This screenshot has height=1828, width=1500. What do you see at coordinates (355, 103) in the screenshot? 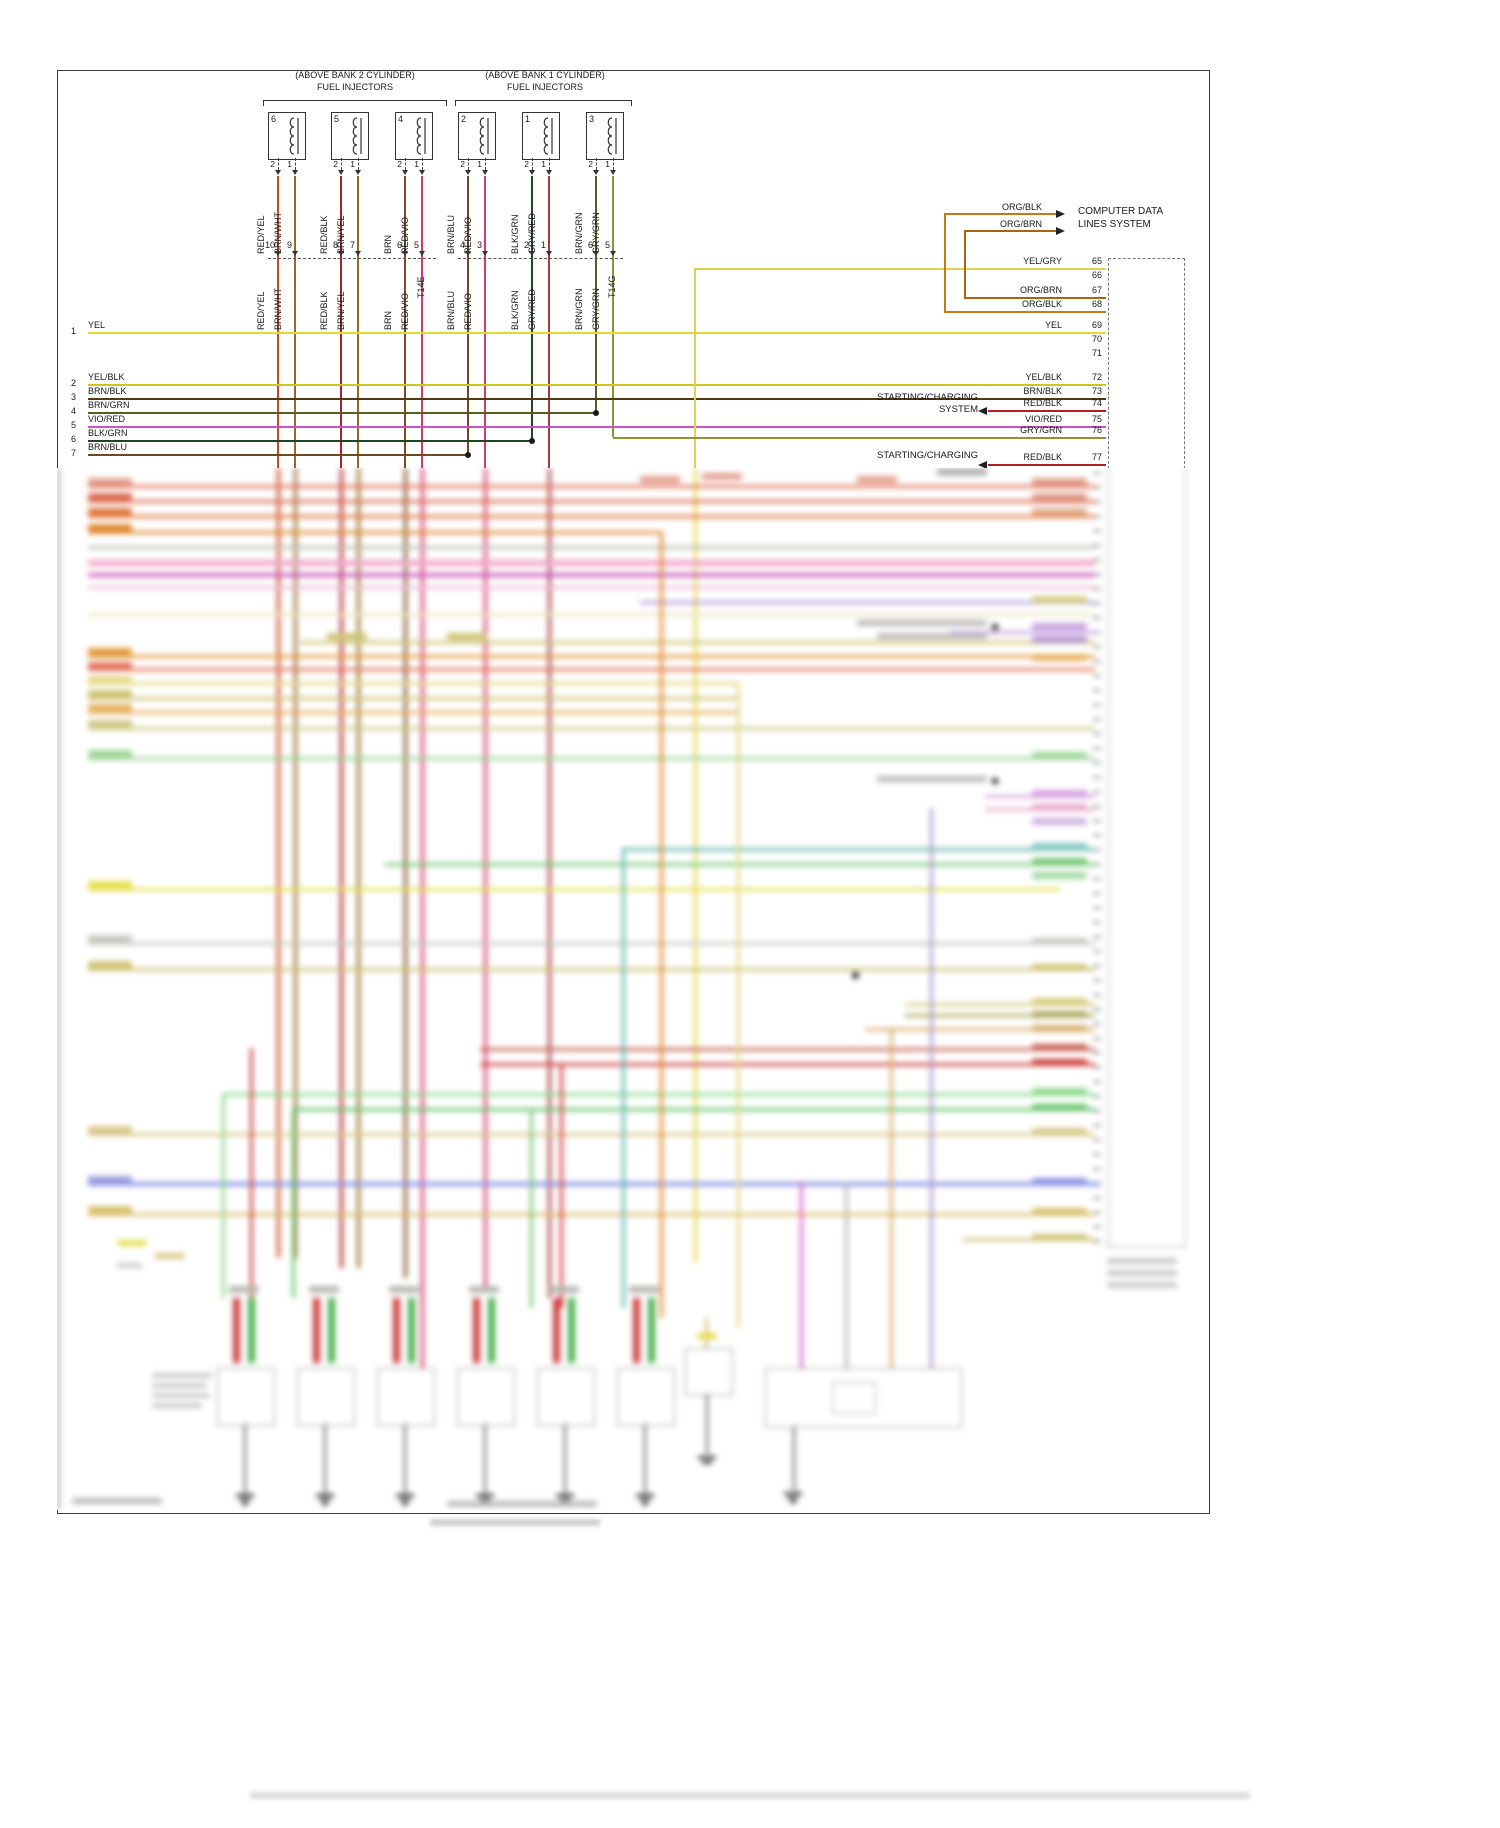
I see `bank2-bracket` at bounding box center [355, 103].